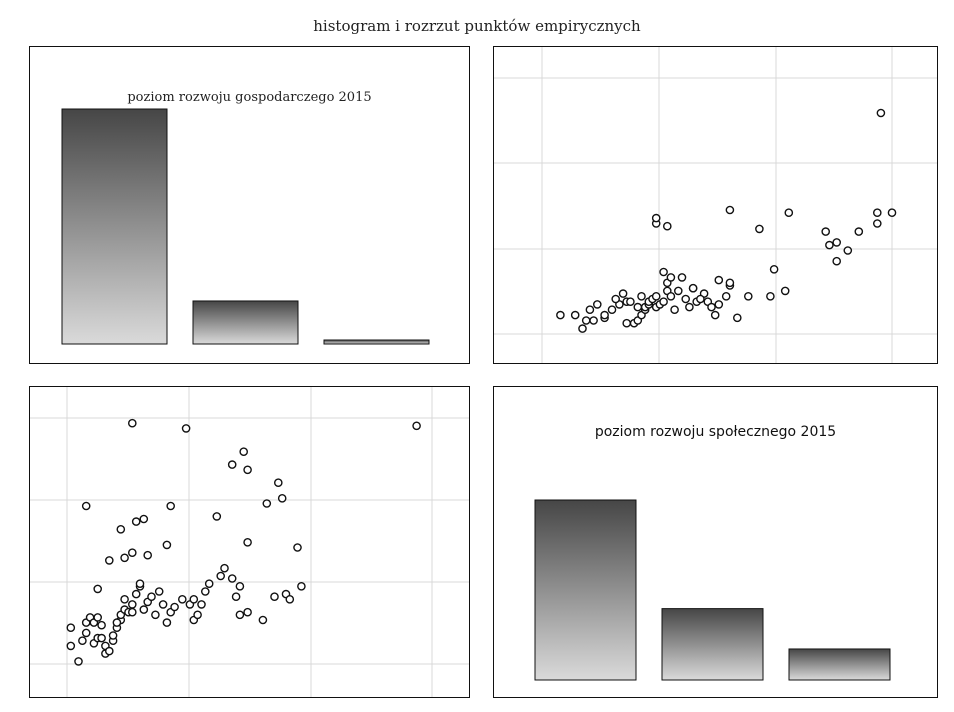 The height and width of the screenshot is (712, 954). I want to click on histogram-title: poziom rozwoju gospodarczego 2015, so click(249, 97).